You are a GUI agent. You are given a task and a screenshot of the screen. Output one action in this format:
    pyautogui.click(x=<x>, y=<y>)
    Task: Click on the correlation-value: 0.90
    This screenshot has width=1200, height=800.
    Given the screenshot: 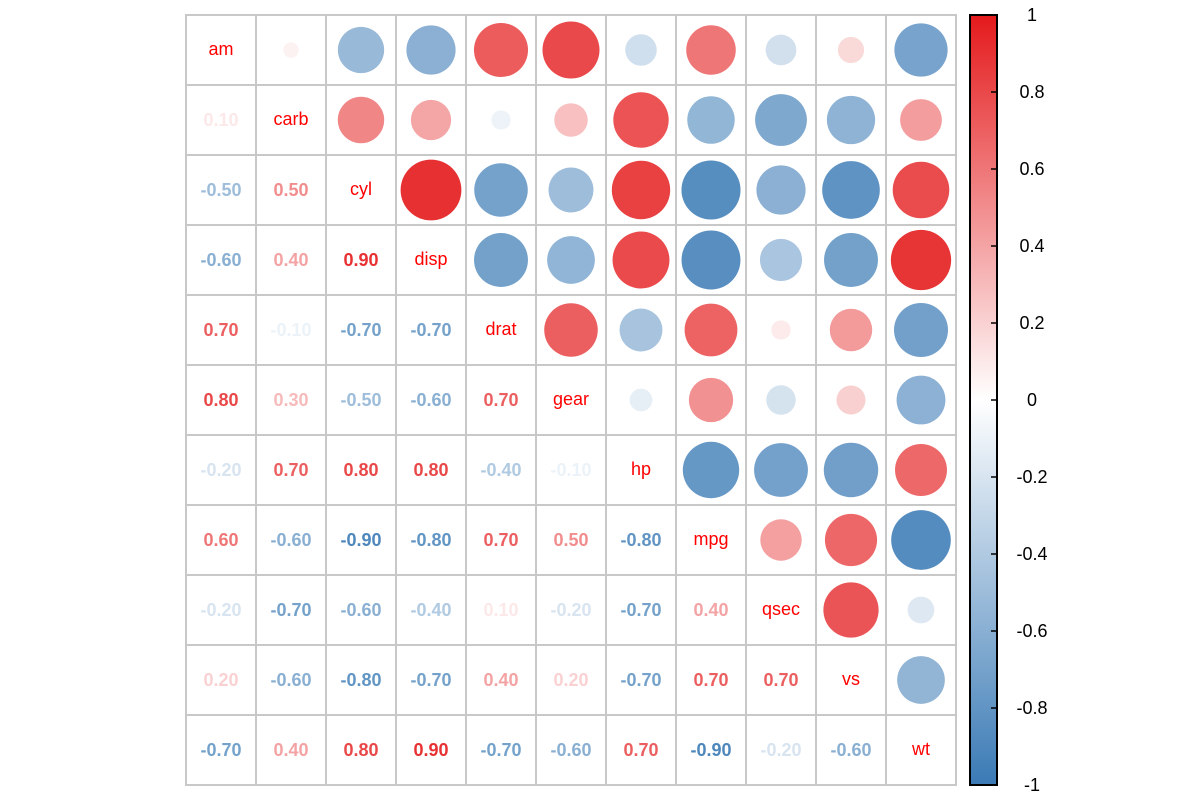 What is the action you would take?
    pyautogui.click(x=360, y=260)
    